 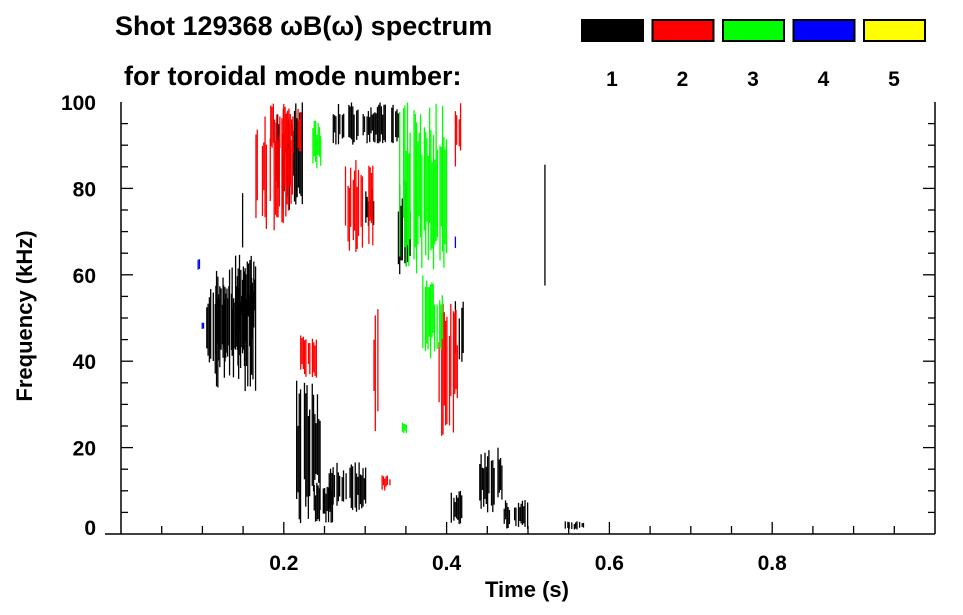 I want to click on legend-label-3: 3, so click(x=753, y=79).